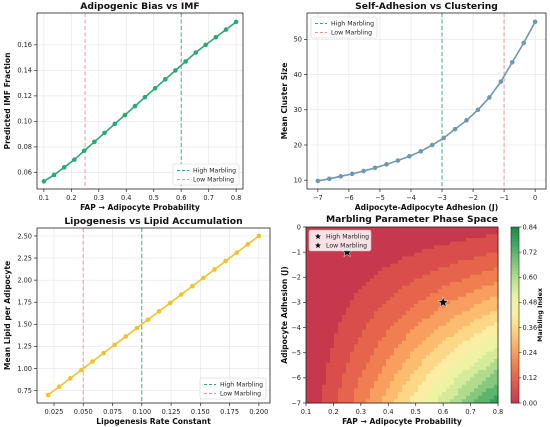  I want to click on x-axis-label: Lipogenesis Rate Constant, so click(153, 421).